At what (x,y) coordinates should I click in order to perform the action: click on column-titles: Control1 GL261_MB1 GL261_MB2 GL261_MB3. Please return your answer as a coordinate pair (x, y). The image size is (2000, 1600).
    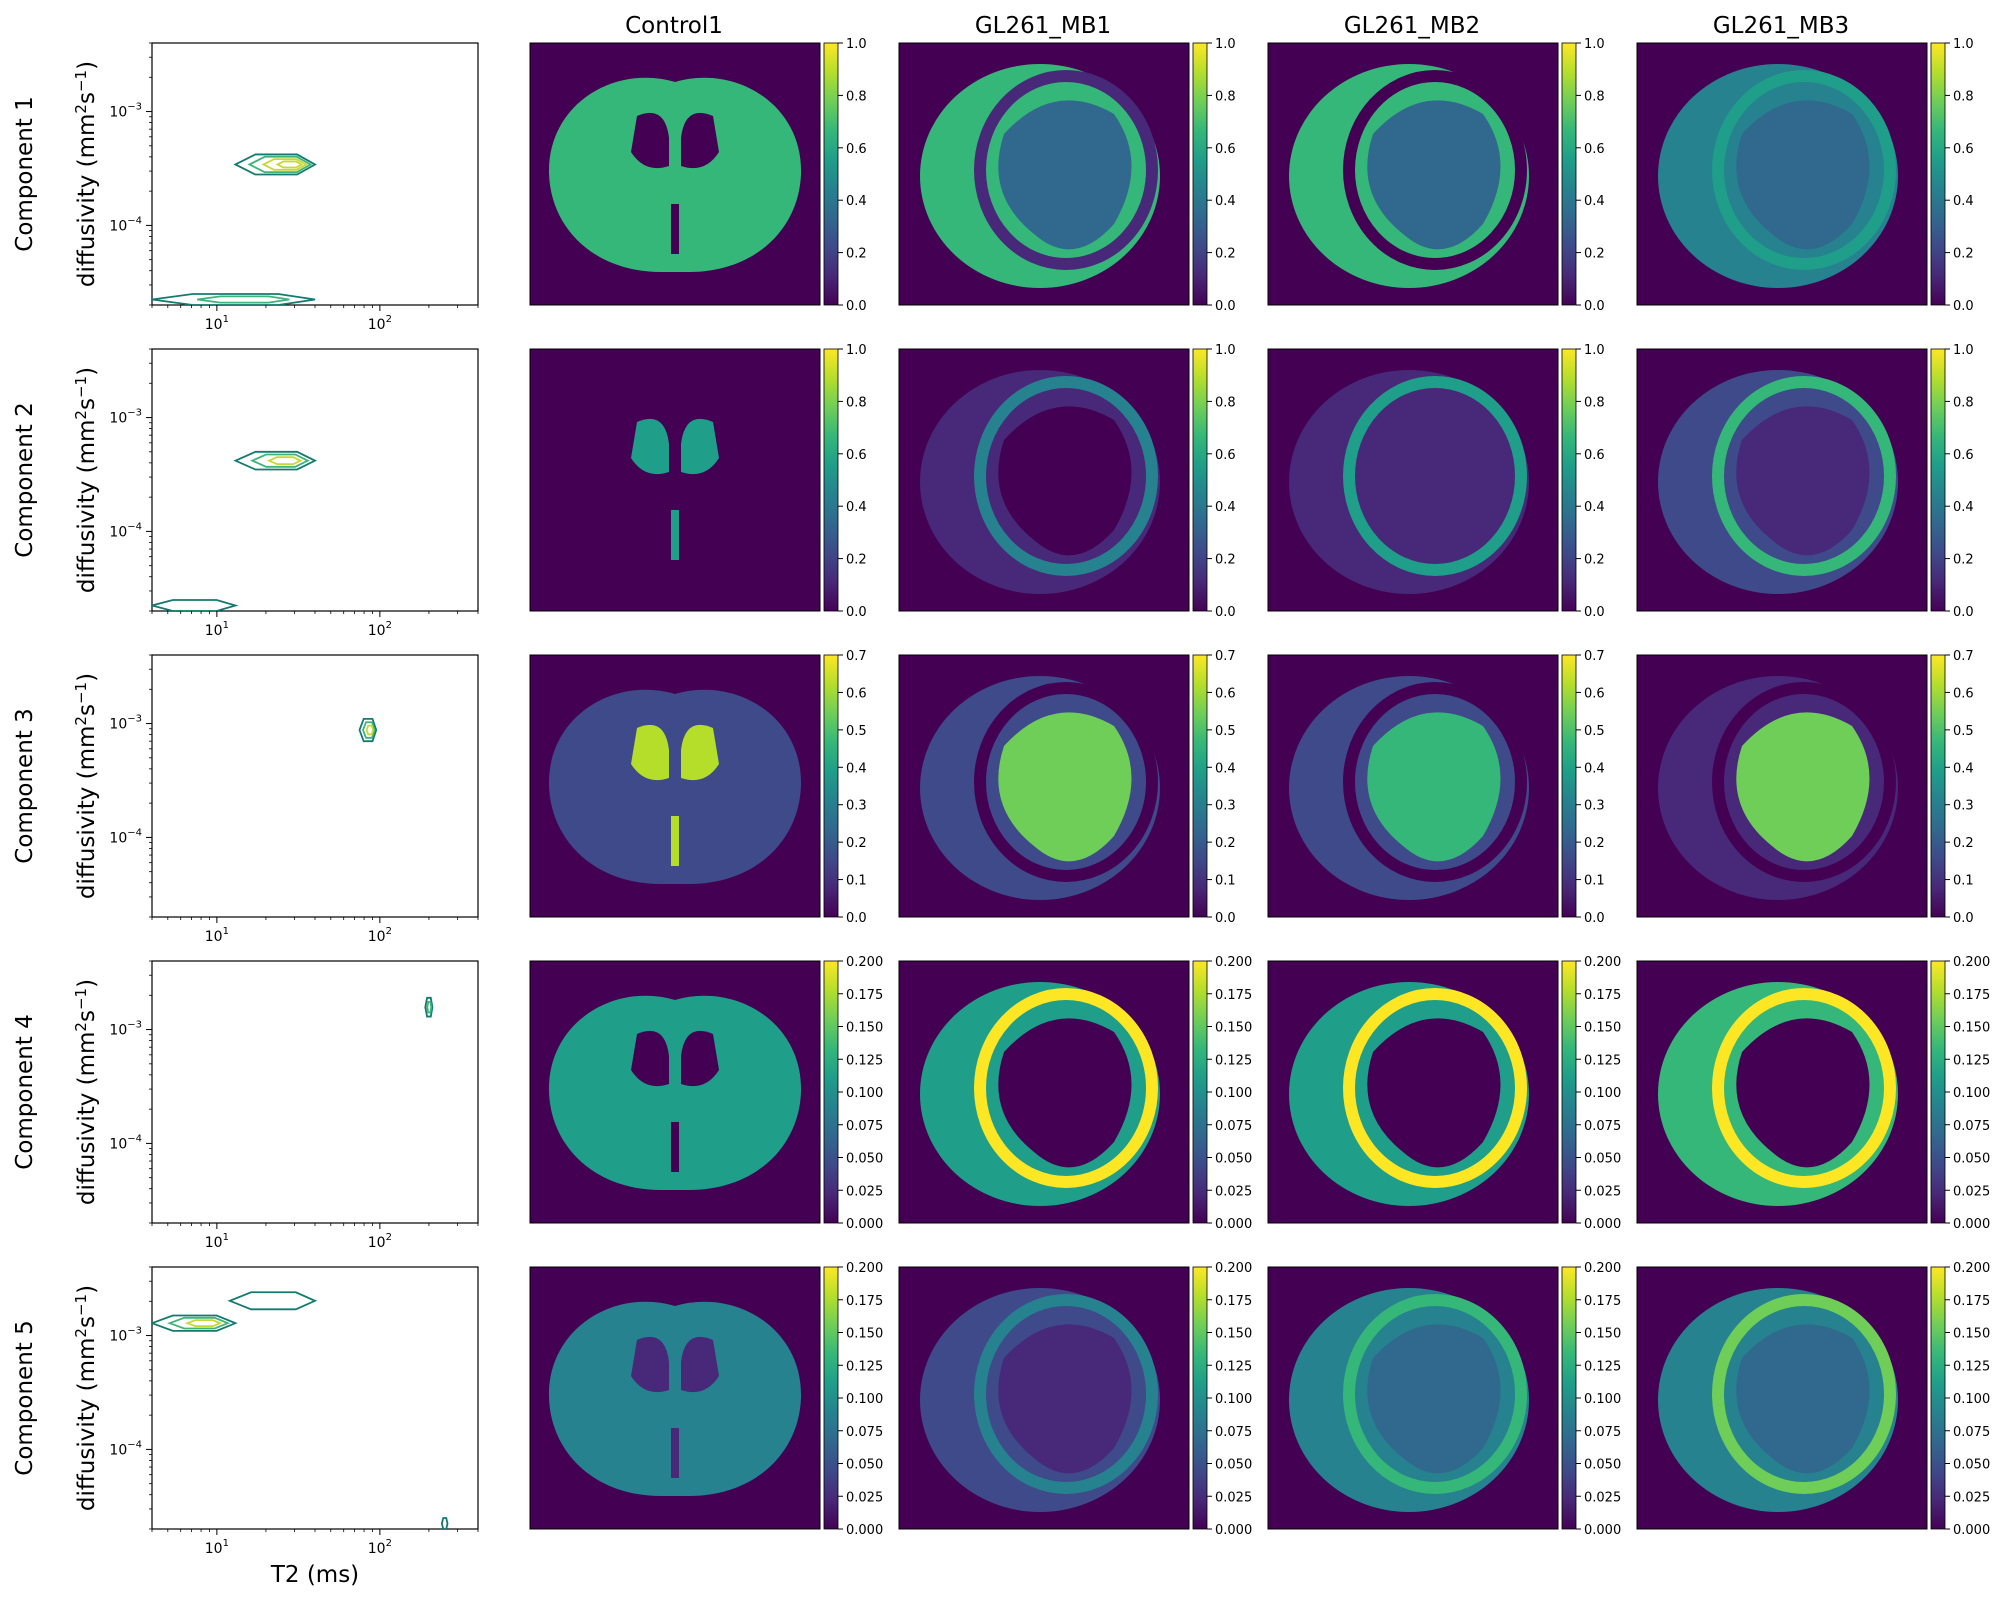
    Looking at the image, I should click on (1237, 26).